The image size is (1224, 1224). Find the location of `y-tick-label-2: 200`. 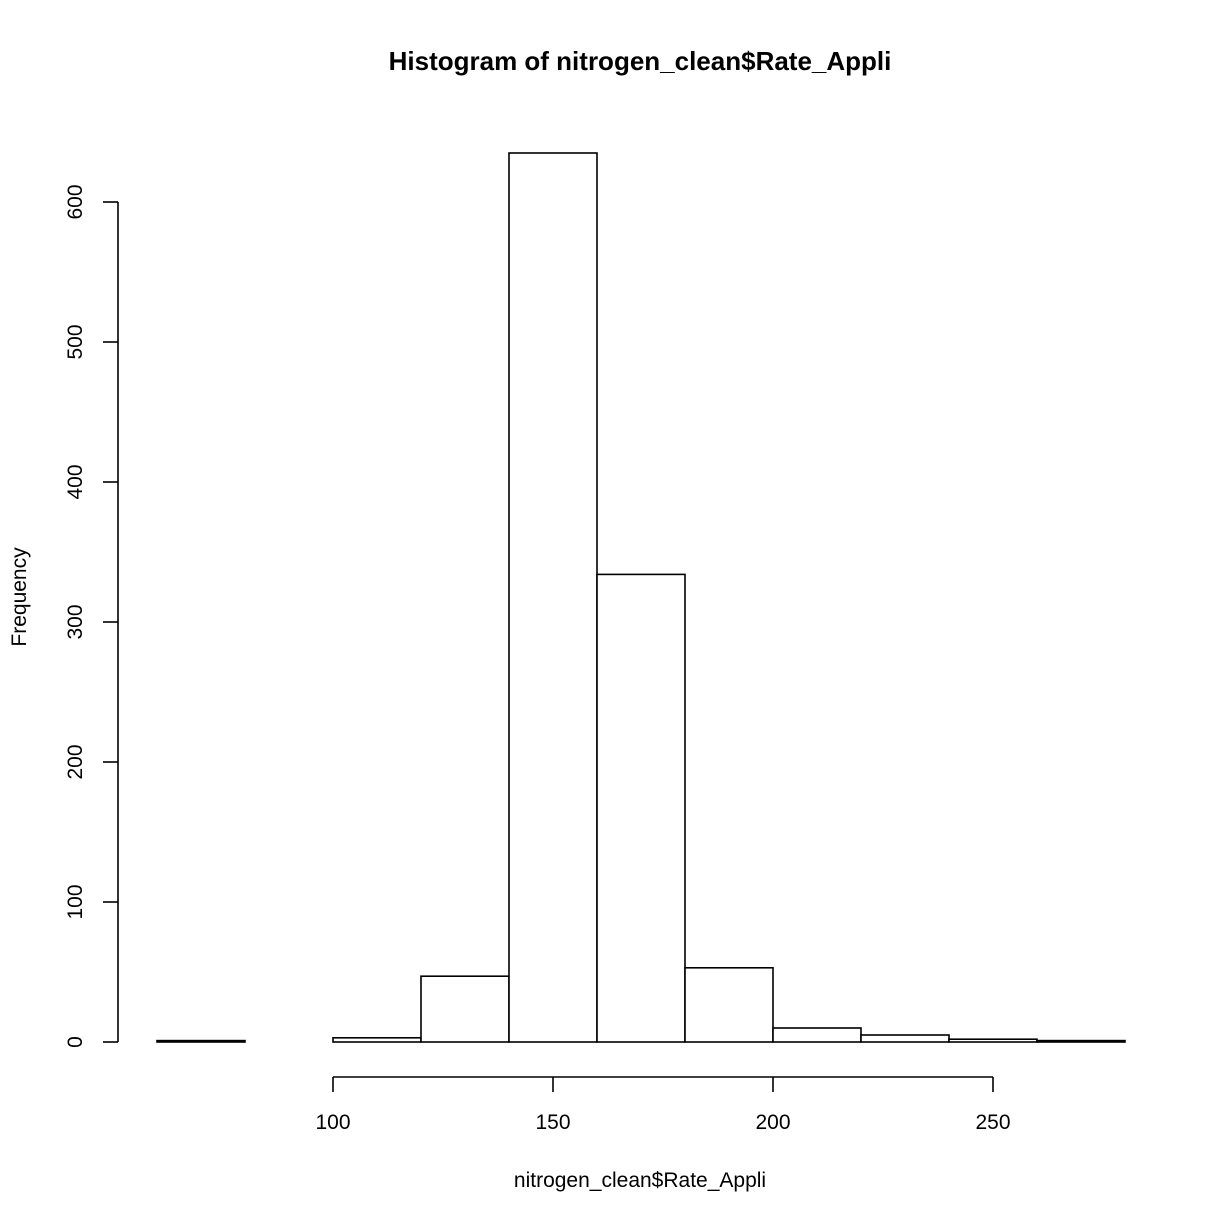

y-tick-label-2: 200 is located at coordinates (75, 761).